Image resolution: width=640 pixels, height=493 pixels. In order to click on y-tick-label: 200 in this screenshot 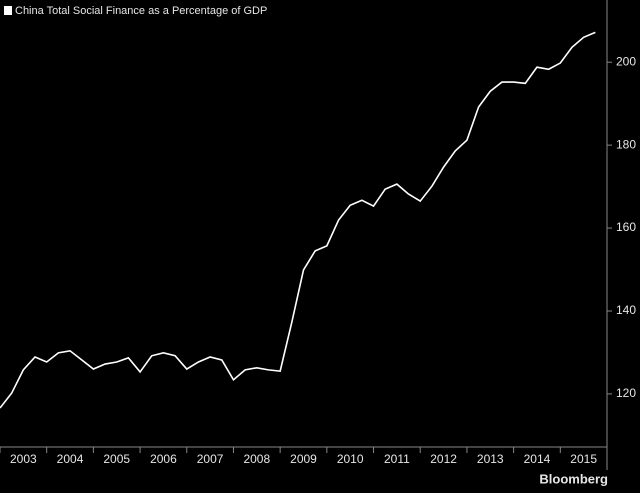, I will do `click(626, 61)`.